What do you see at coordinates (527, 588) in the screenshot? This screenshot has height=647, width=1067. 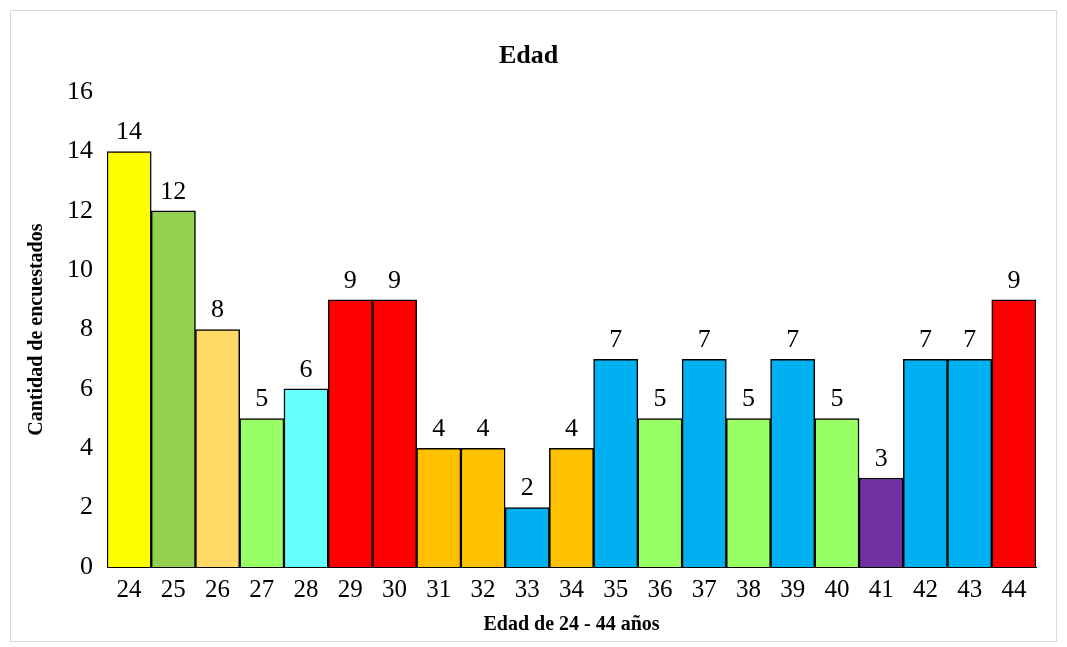 I see `x-tick-label: 33` at bounding box center [527, 588].